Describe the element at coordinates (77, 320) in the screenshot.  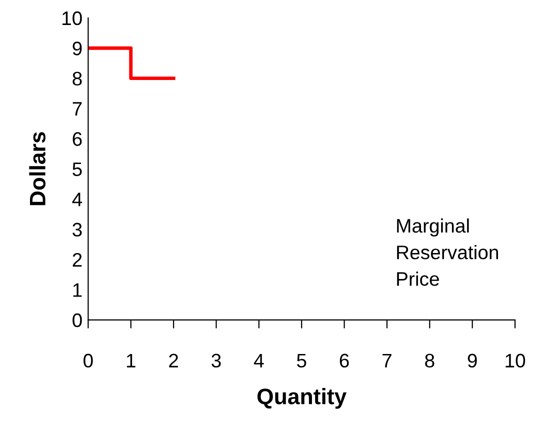
I see `y-tick-label: 0` at that location.